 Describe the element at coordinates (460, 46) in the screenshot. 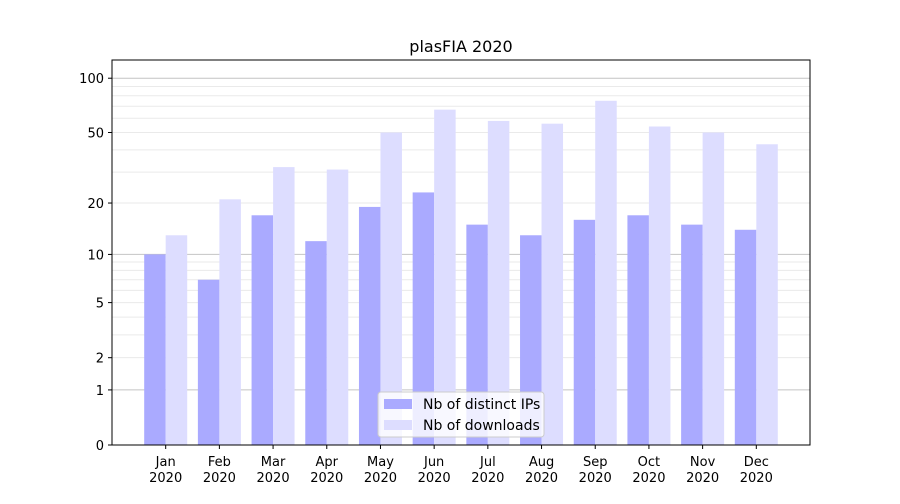

I see `chart-title: plasFIA 2020` at that location.